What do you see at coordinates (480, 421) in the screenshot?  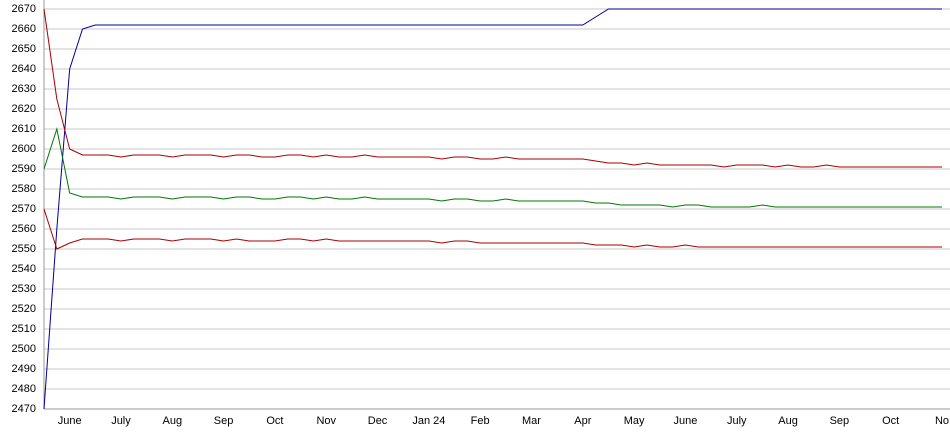 I see `x-tick-label: Feb` at bounding box center [480, 421].